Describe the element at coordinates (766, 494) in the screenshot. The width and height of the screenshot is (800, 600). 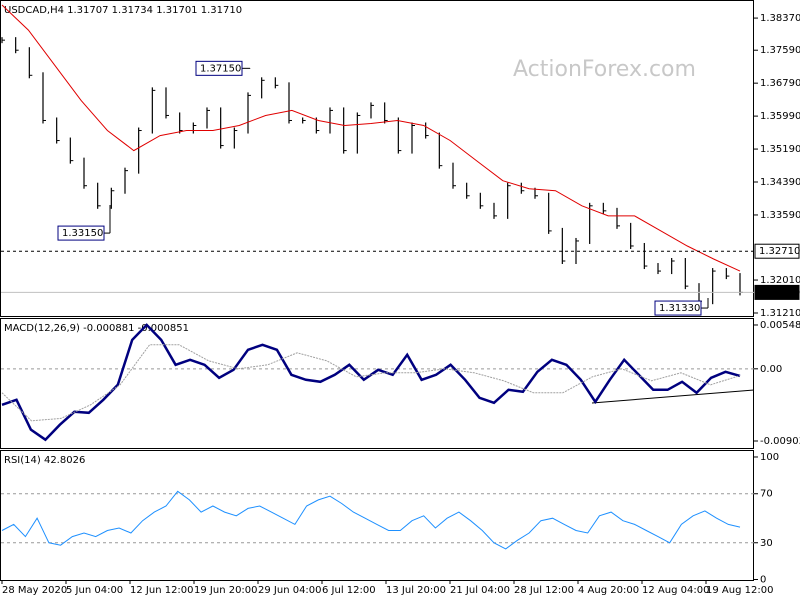
I see `y-tick-label: 70` at that location.